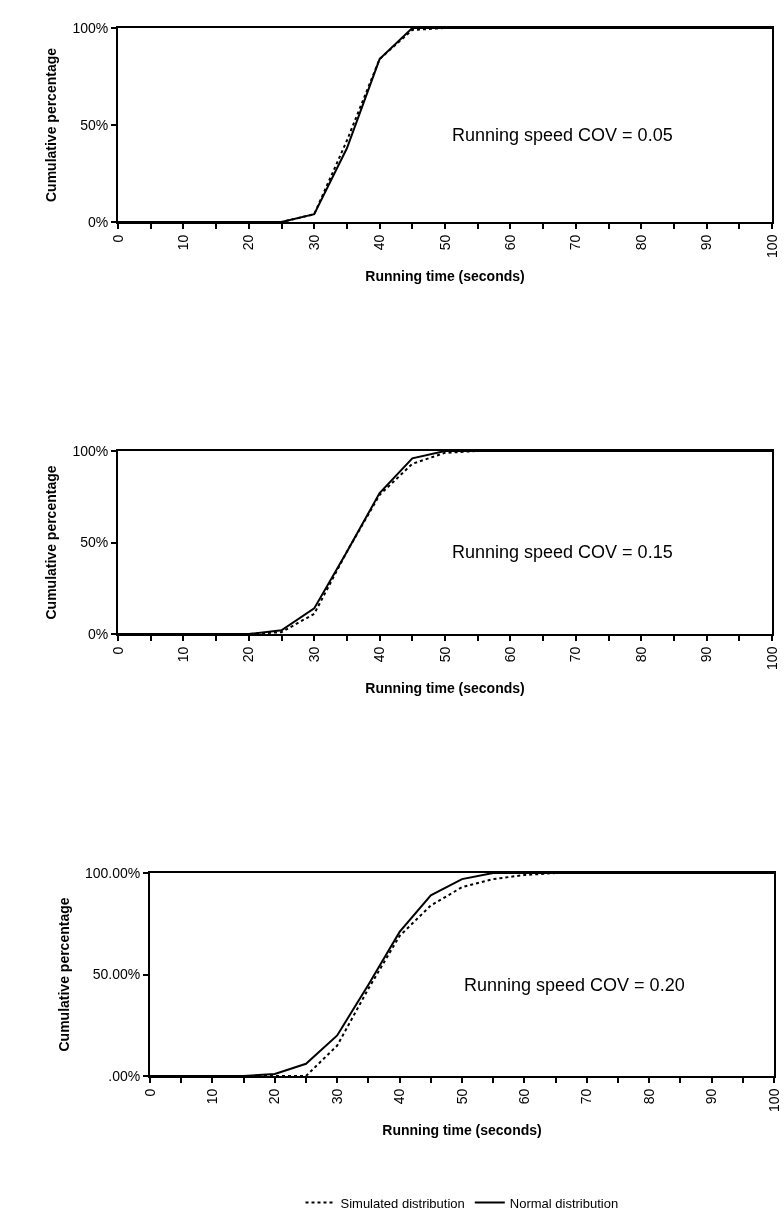  I want to click on annotation: Running speed COV = 0.15, so click(562, 552).